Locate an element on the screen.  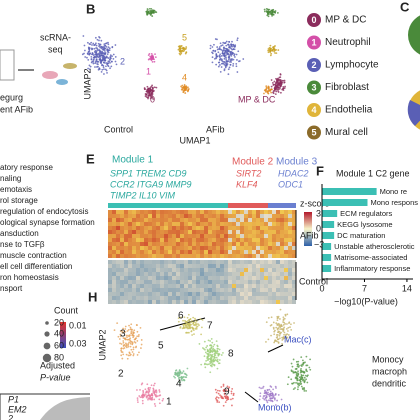
chart-title: Module 1 C2 gene is located at coordinates (373, 173).